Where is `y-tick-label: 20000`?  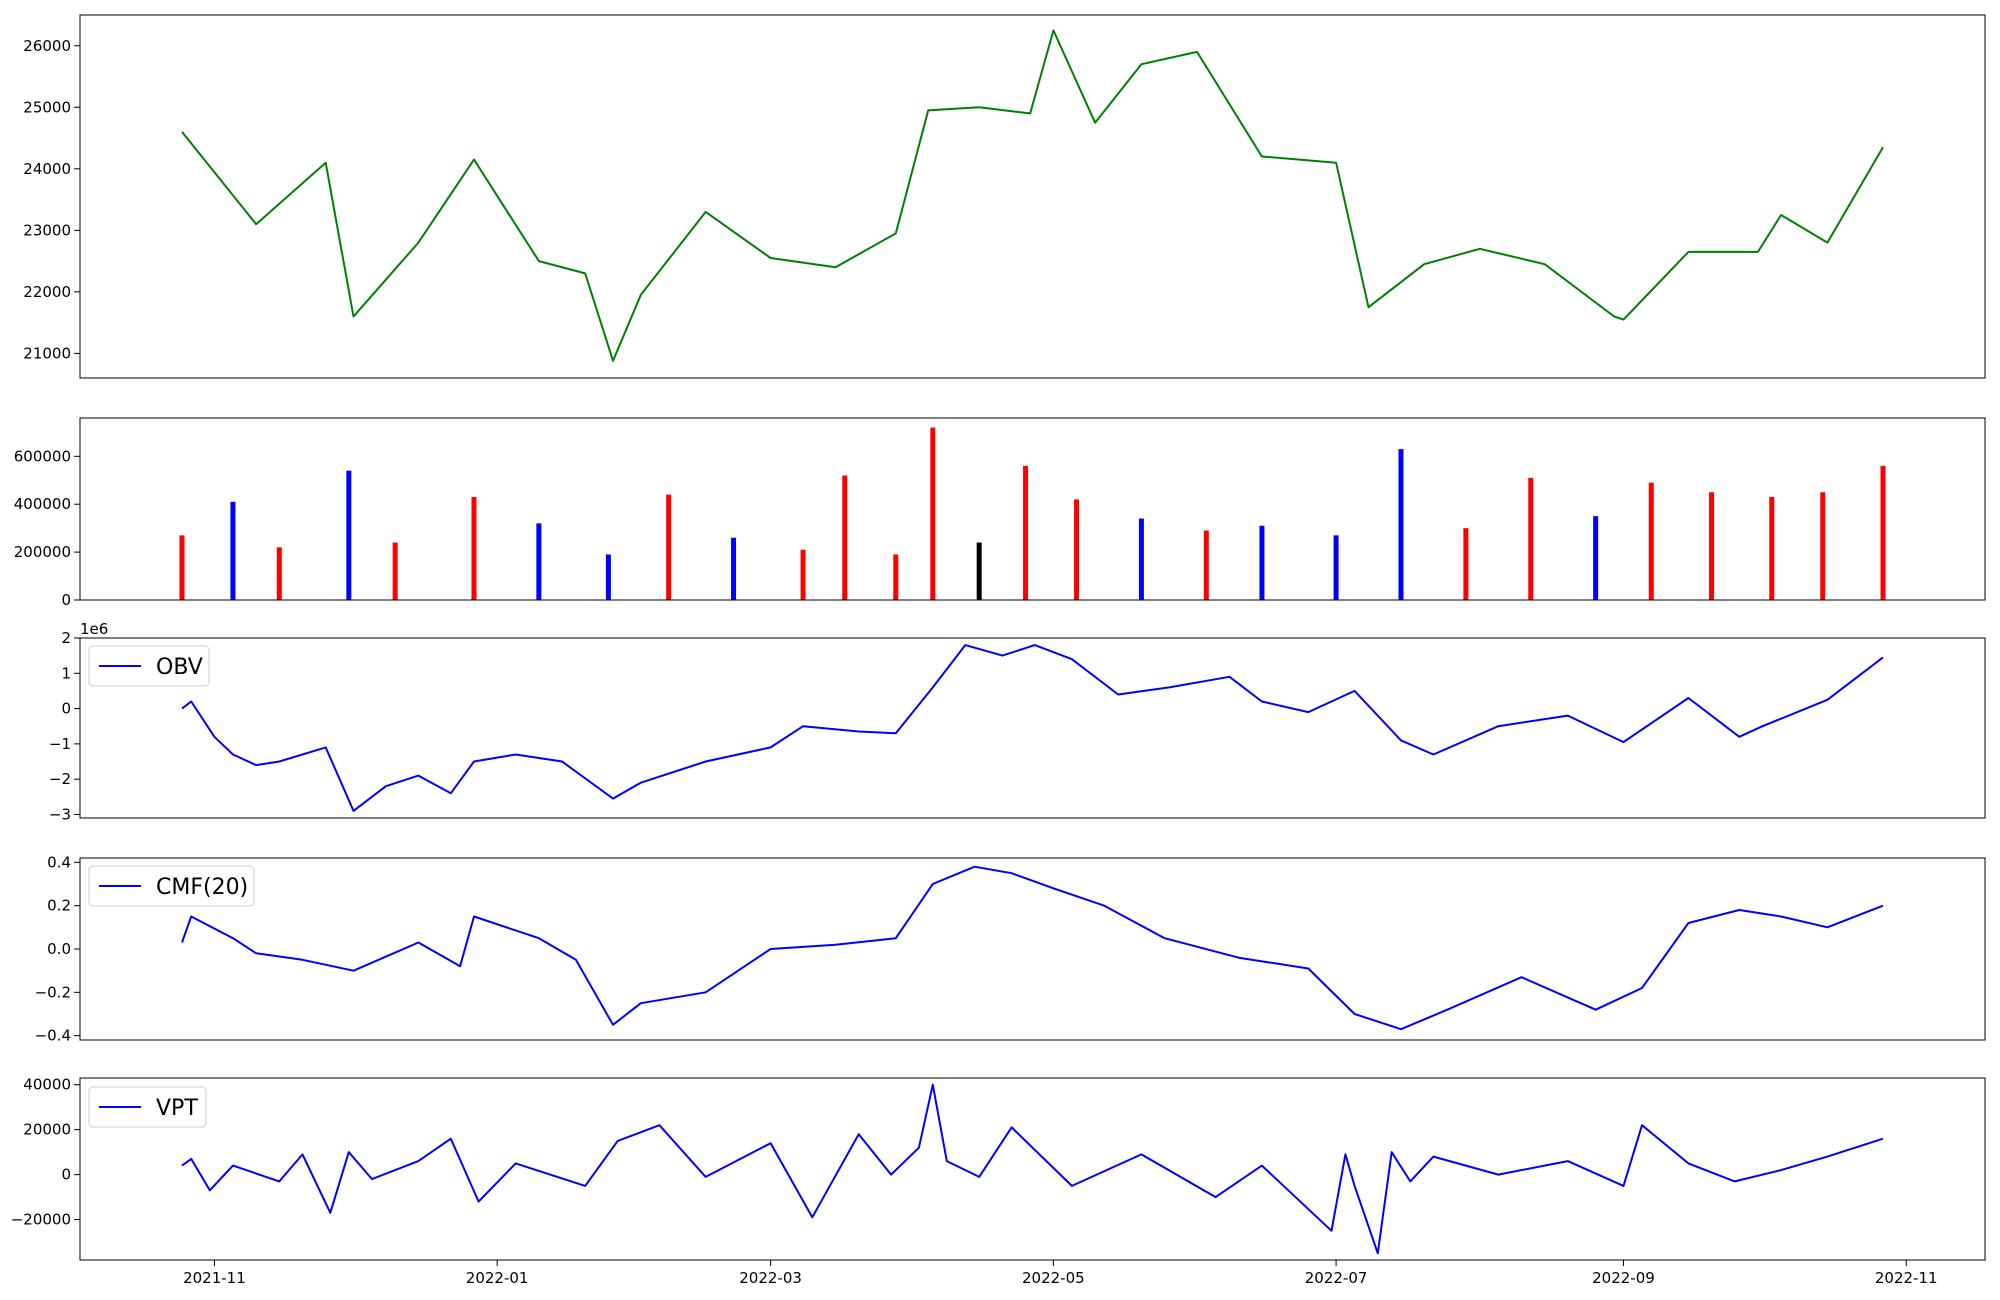
y-tick-label: 20000 is located at coordinates (47, 1130).